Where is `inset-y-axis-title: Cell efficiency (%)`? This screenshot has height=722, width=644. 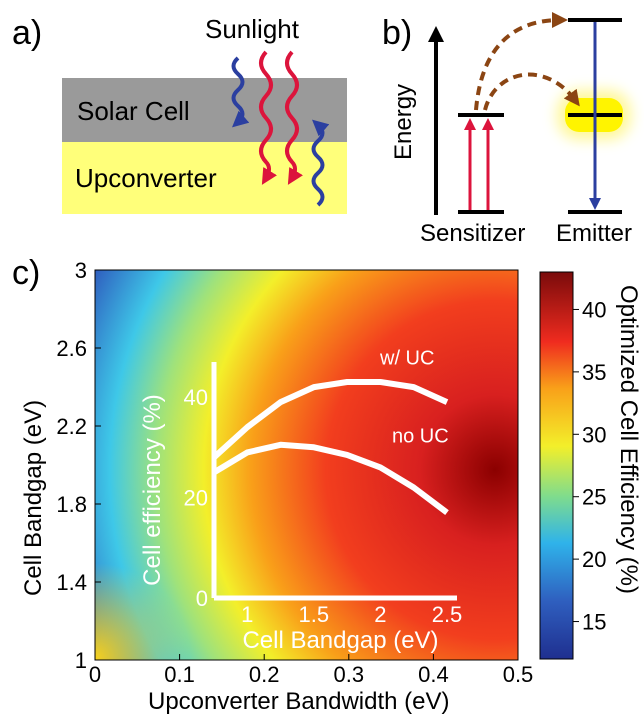 inset-y-axis-title: Cell efficiency (%) is located at coordinates (152, 490).